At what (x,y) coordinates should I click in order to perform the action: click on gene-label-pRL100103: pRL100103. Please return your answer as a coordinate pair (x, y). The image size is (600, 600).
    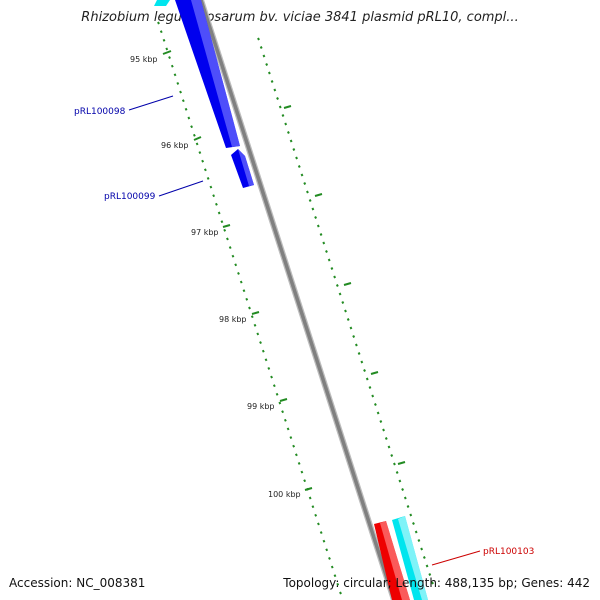
    Looking at the image, I should click on (508, 552).